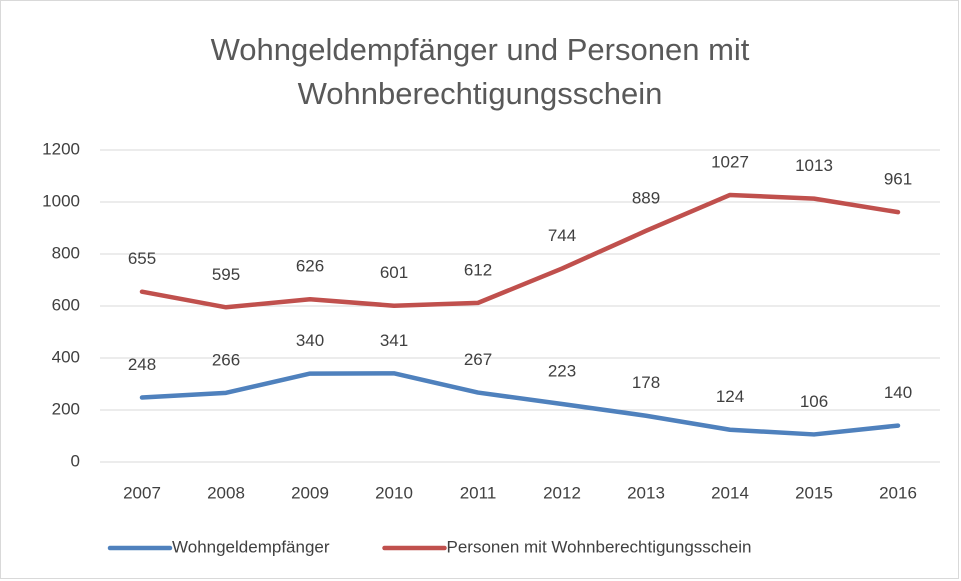  What do you see at coordinates (898, 492) in the screenshot?
I see `x-tick-label: 2016` at bounding box center [898, 492].